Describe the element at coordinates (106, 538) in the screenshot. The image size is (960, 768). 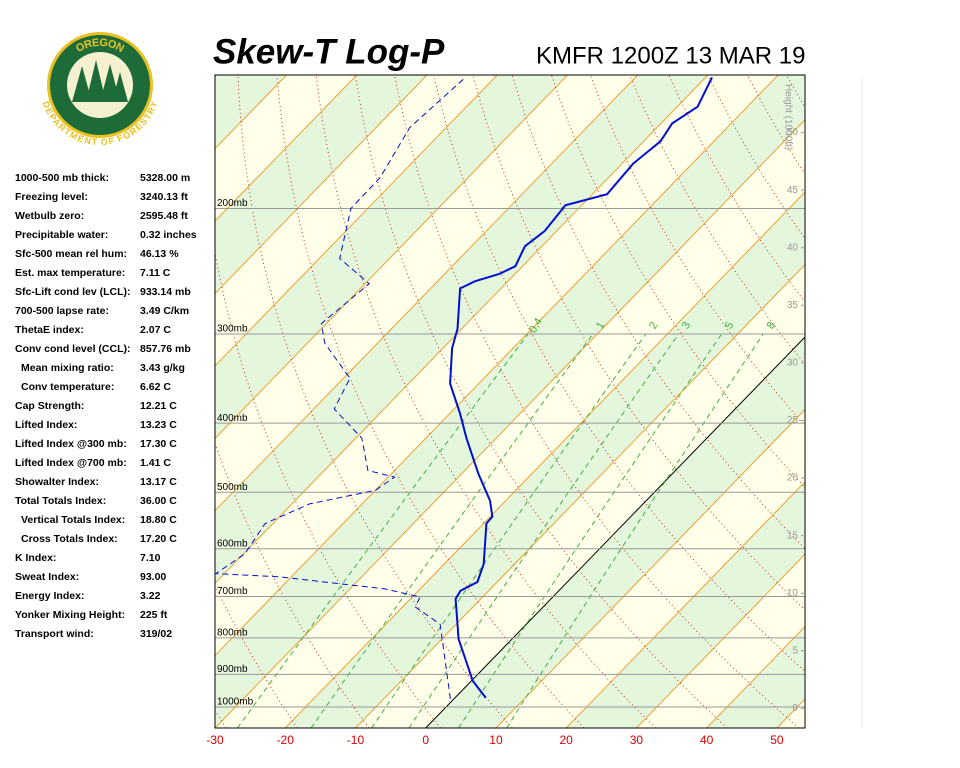
I see `stat-row: Cross Totals Index: 17.20 C` at that location.